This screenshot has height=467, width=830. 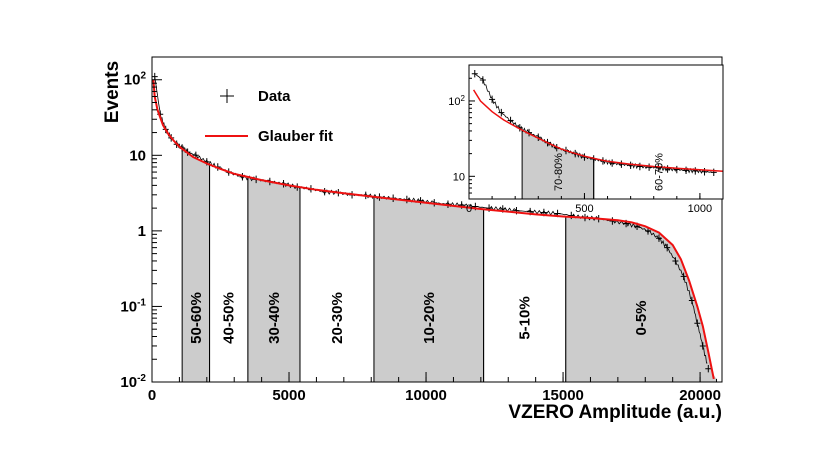 I want to click on legend-label: Glauber fit, so click(x=295, y=136).